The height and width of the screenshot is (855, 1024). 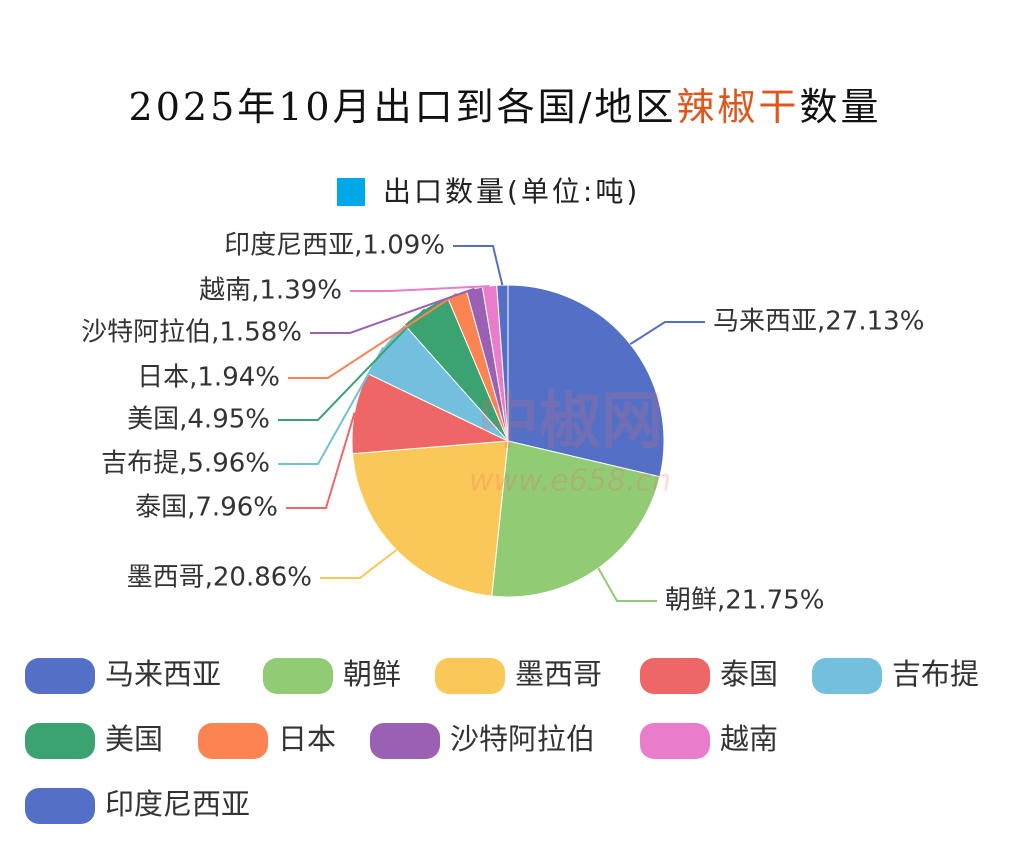 I want to click on title-part: 辣椒干, so click(x=737, y=107).